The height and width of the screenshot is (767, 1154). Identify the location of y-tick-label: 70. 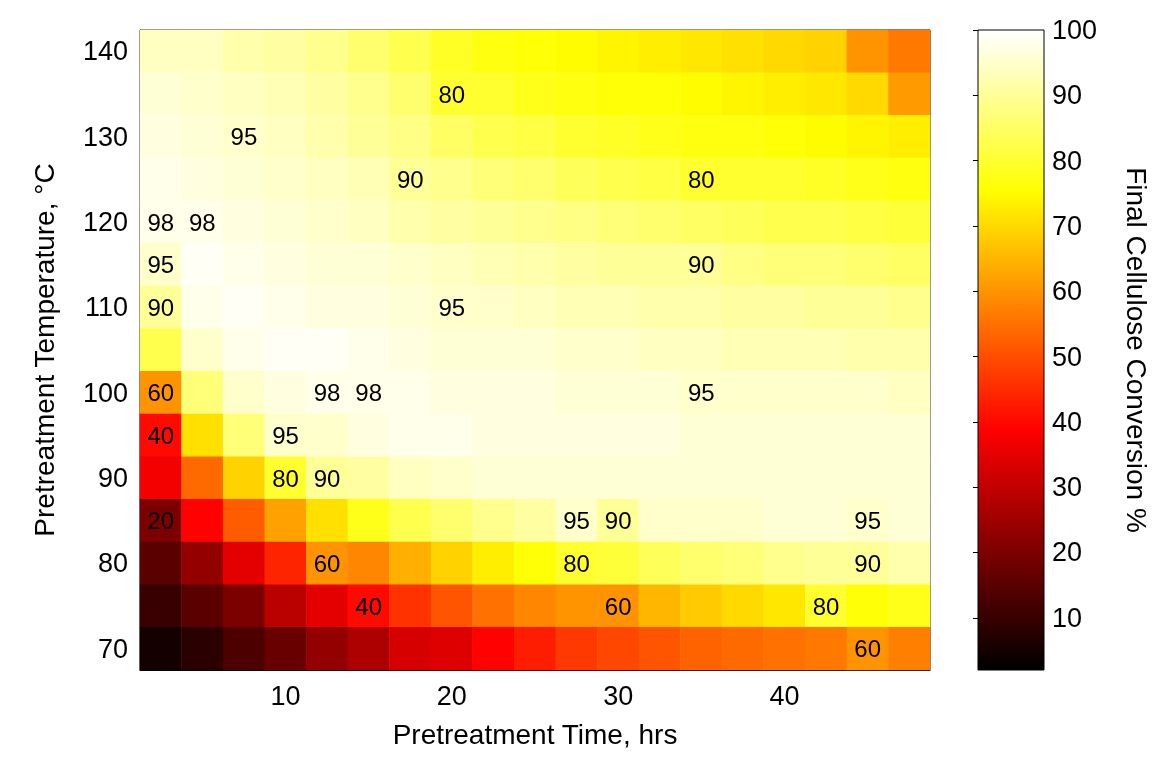
(112, 648).